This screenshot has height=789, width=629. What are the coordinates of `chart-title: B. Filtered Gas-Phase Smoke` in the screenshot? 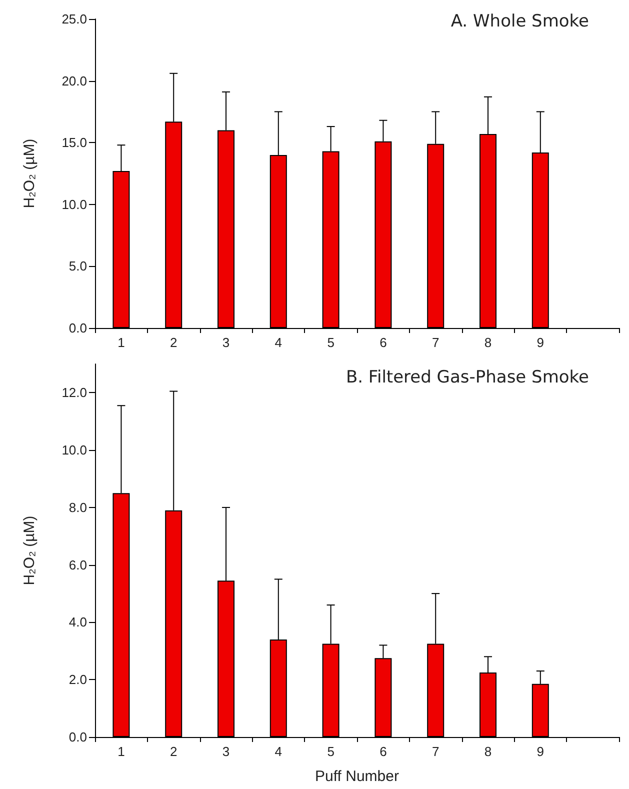 It's located at (467, 378).